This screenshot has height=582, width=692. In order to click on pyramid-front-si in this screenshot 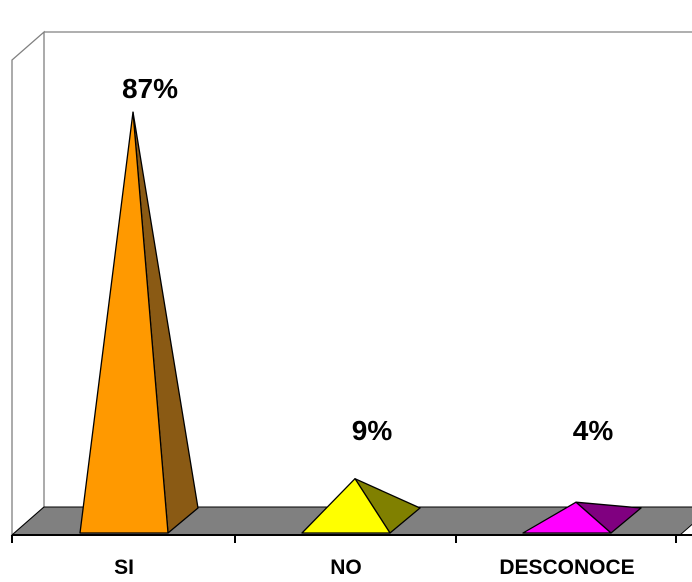, I will do `click(124, 322)`.